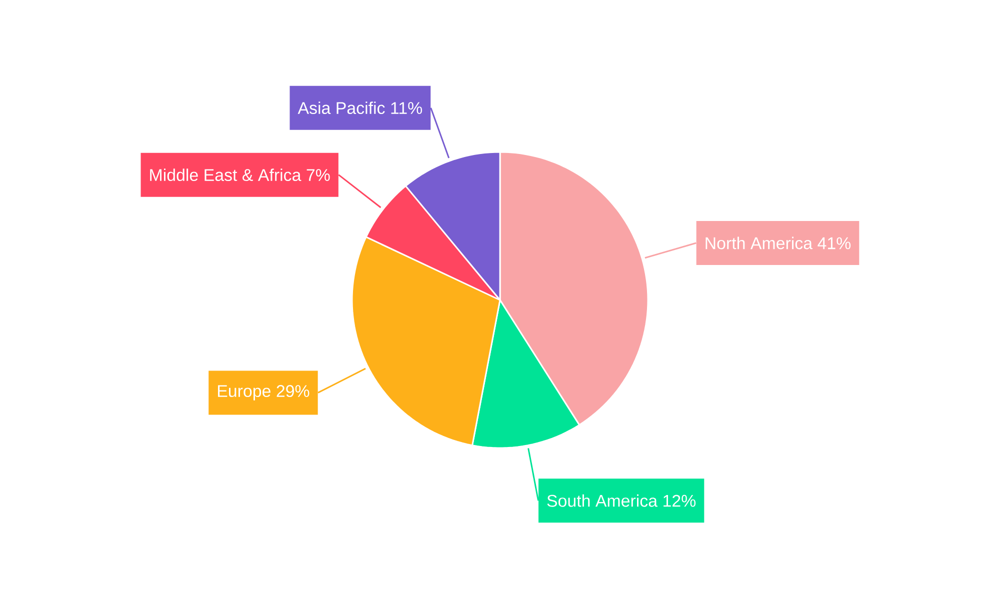 Image resolution: width=1000 pixels, height=600 pixels. I want to click on data-label: 7%, so click(318, 175).